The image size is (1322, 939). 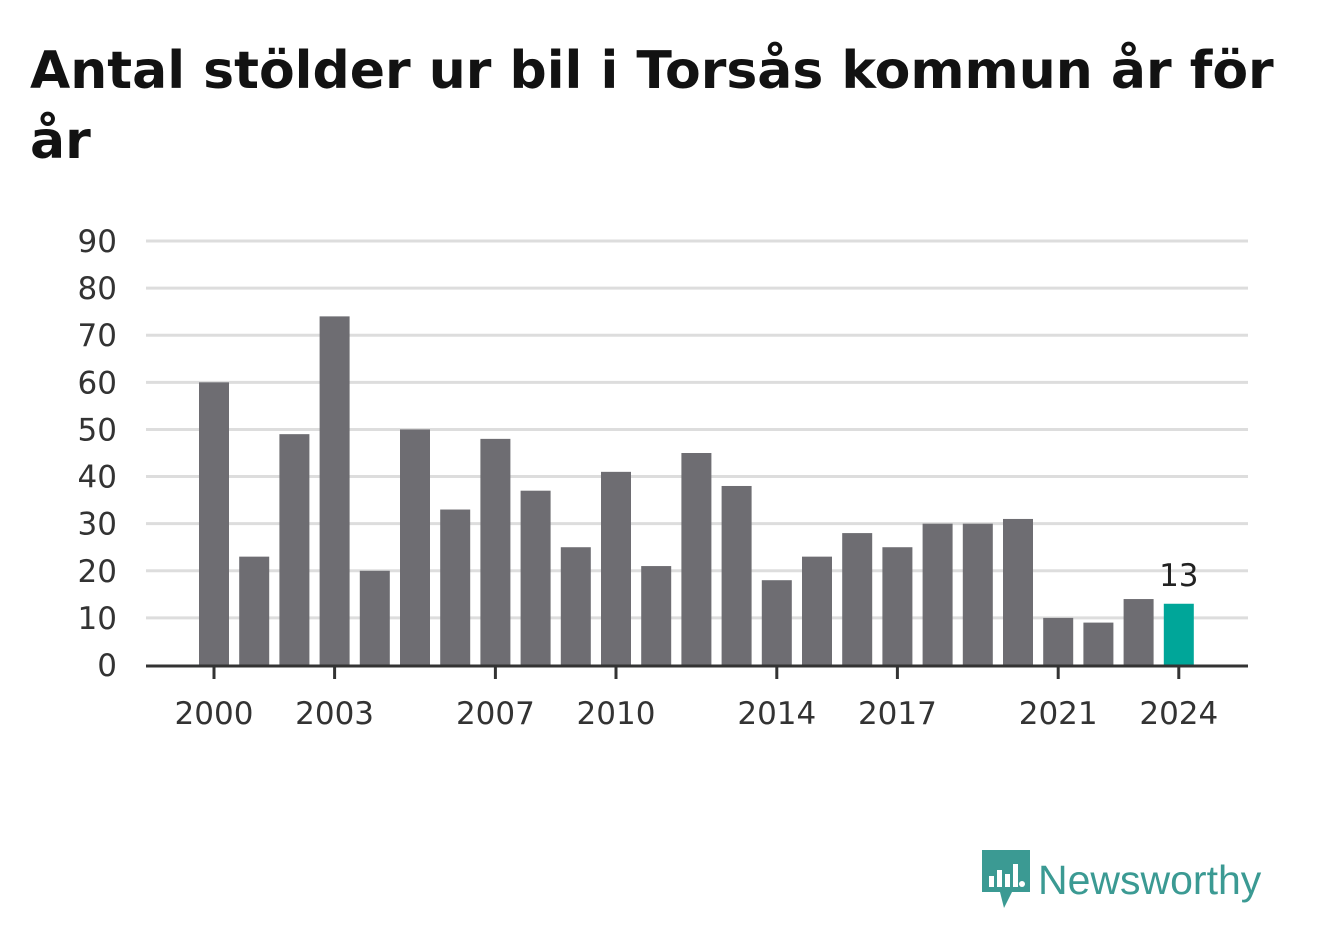 What do you see at coordinates (294, 549) in the screenshot?
I see `bar-2002` at bounding box center [294, 549].